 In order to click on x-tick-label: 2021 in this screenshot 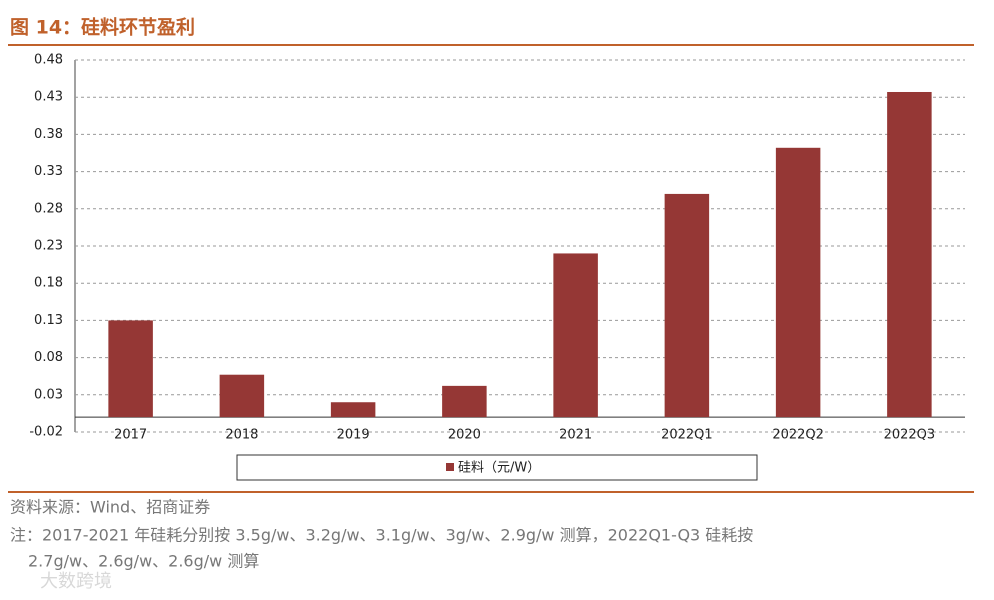, I will do `click(575, 435)`.